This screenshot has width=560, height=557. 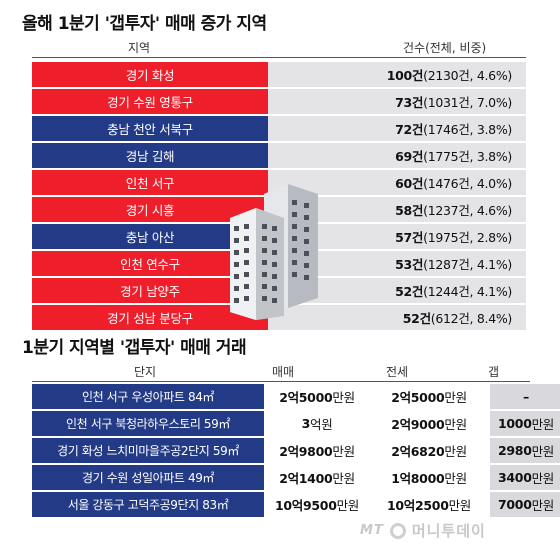 I want to click on trade-cell: 2억5000 만원, so click(x=317, y=396).